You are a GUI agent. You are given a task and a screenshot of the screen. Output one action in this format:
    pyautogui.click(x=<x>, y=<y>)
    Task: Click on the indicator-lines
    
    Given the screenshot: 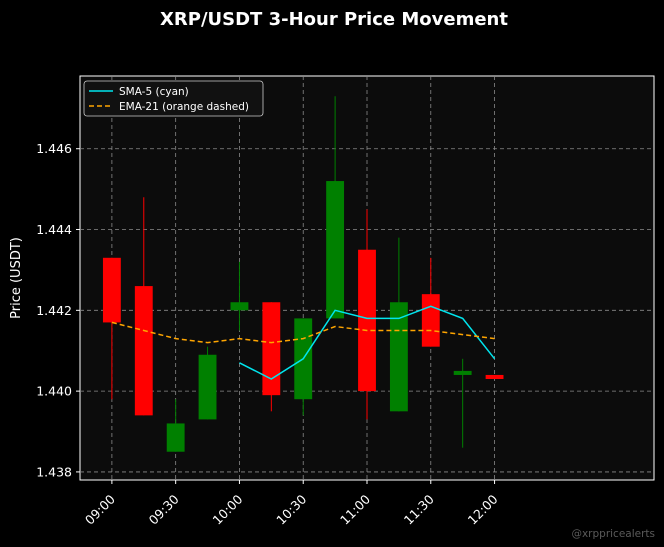 What is the action you would take?
    pyautogui.click(x=303, y=342)
    